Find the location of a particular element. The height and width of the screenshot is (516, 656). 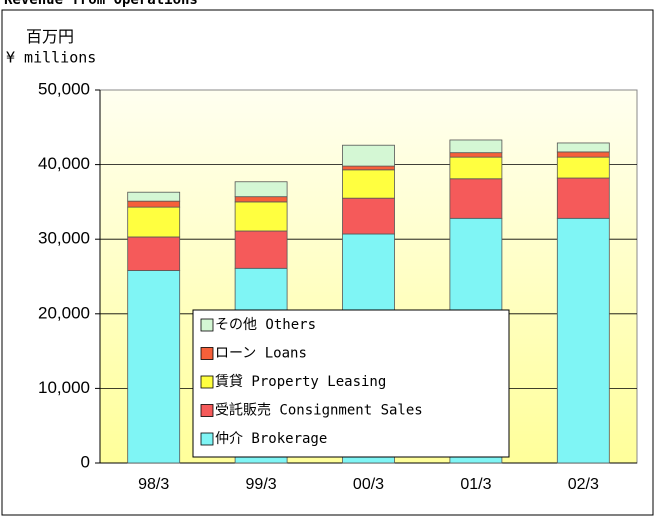

legend-label: 仲介 Brokerage is located at coordinates (271, 439).